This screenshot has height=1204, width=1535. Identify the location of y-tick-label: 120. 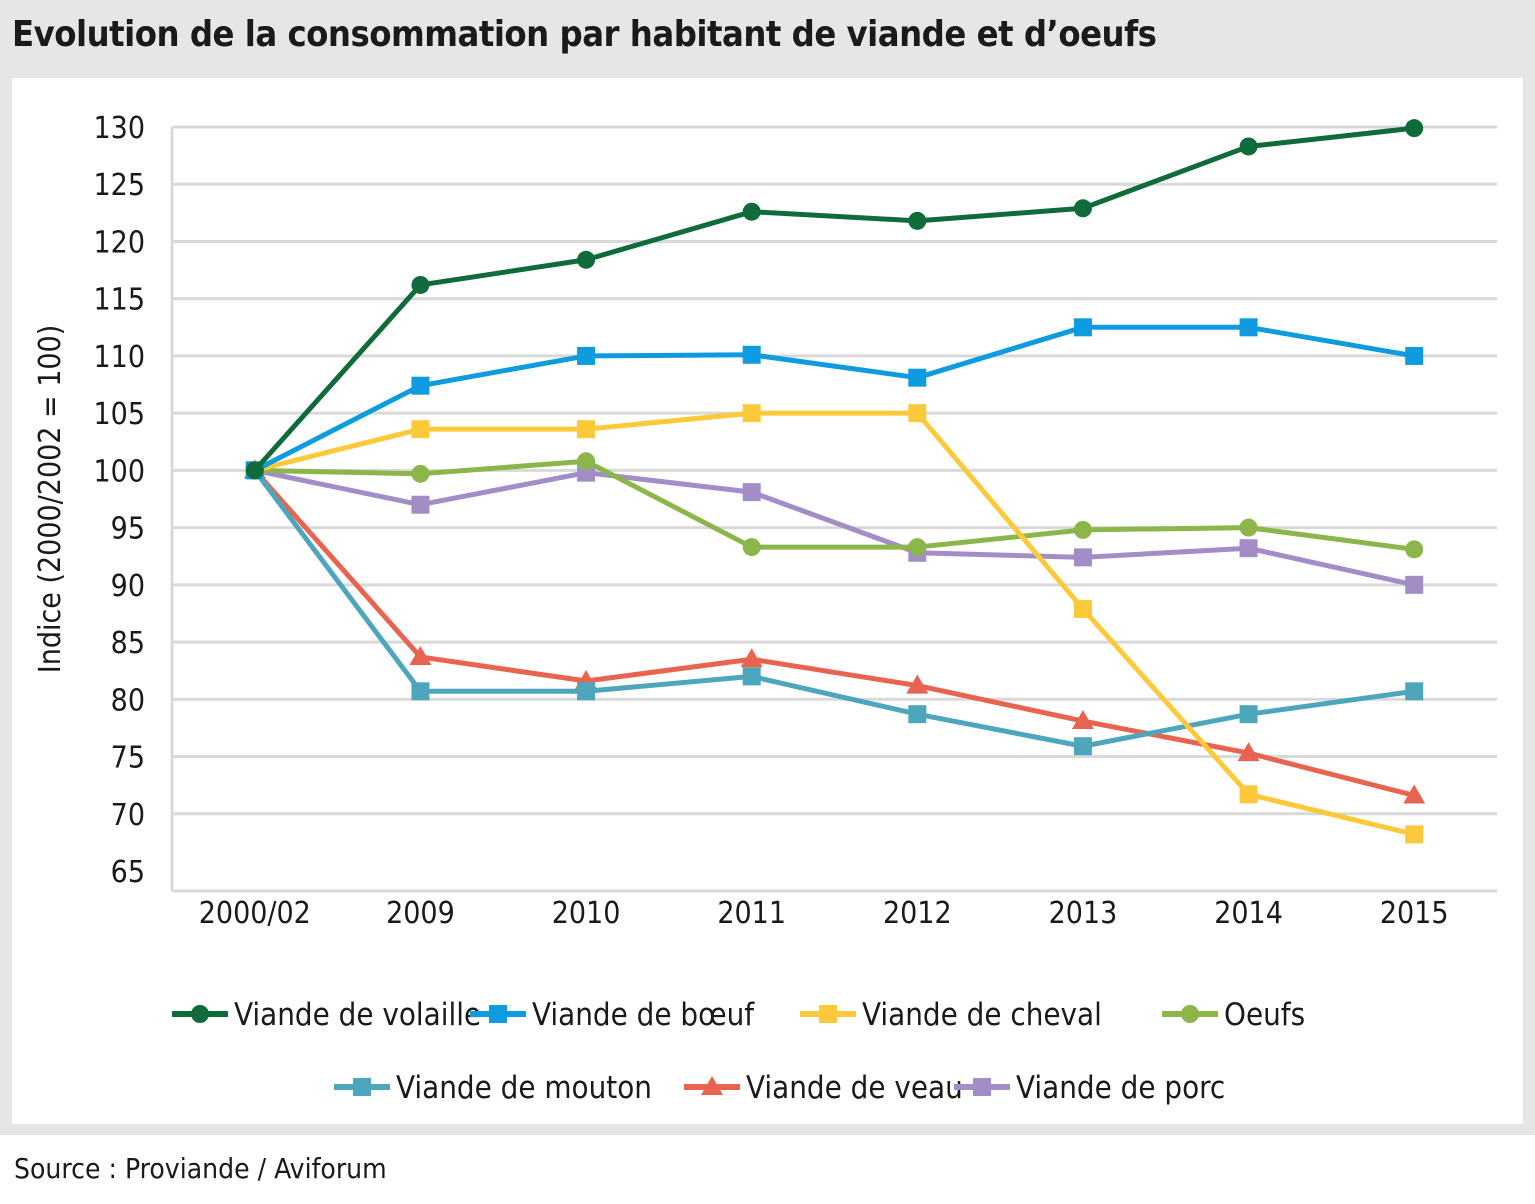
(119, 242).